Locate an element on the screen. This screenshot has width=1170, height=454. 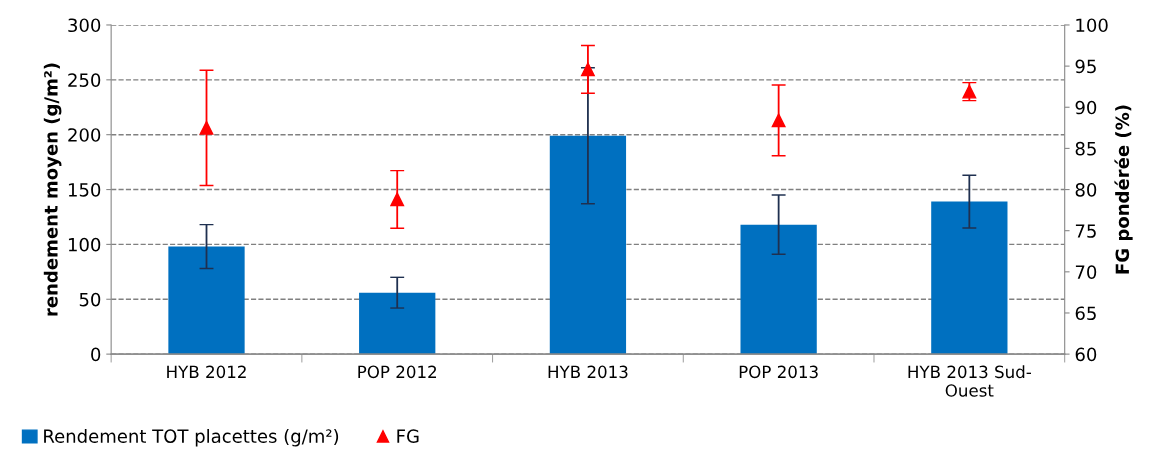
legend-label: Rendement TOT placettes (g/m²) is located at coordinates (191, 438).